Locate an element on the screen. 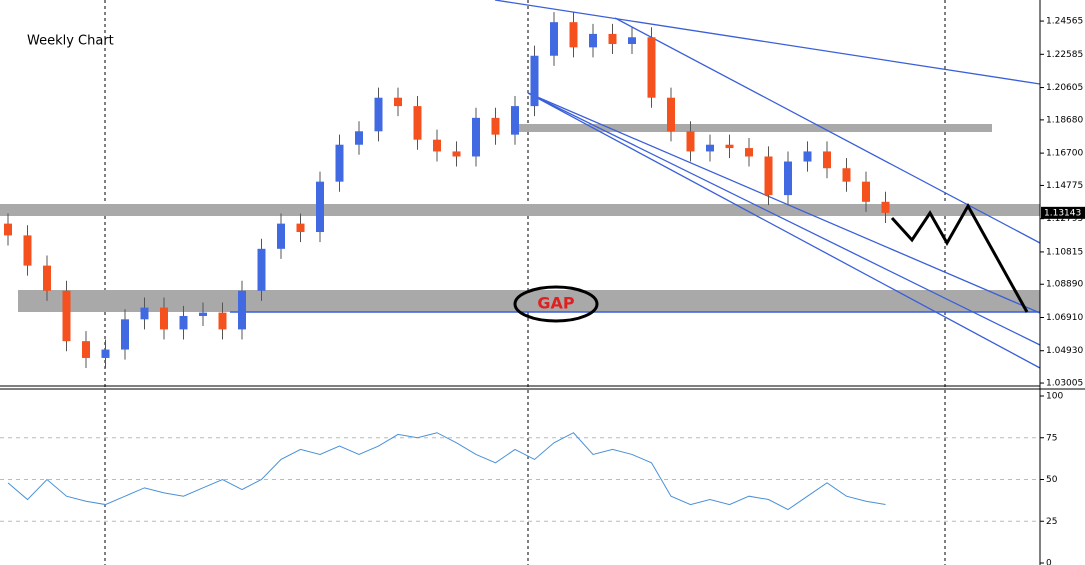 The width and height of the screenshot is (1085, 565). y-tick-label: 1.16700 is located at coordinates (1064, 154).